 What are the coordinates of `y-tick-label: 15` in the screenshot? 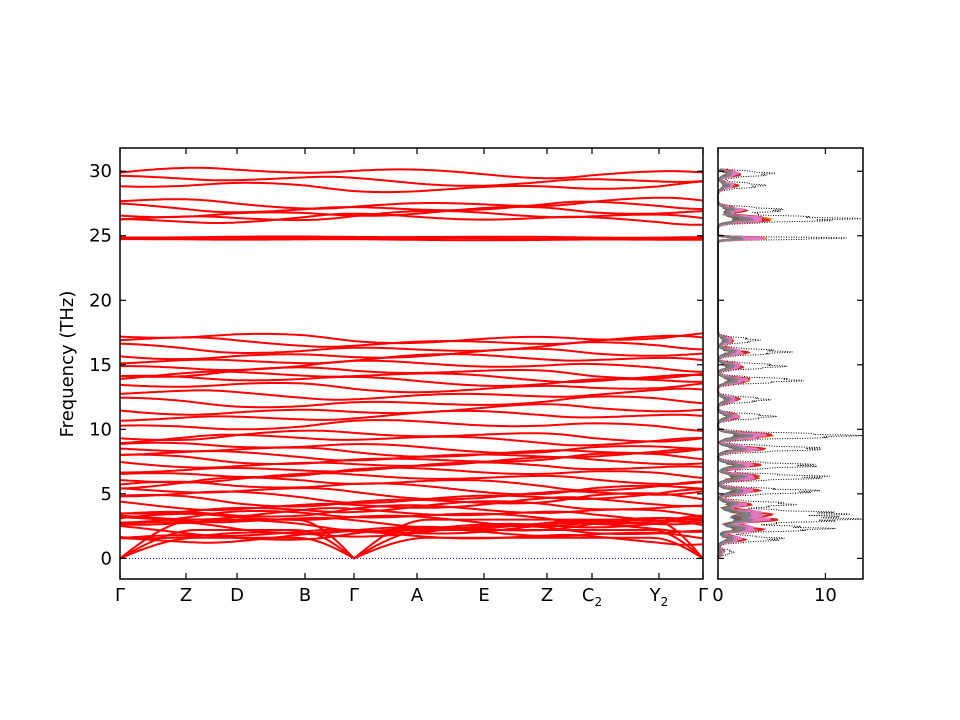 It's located at (100, 365).